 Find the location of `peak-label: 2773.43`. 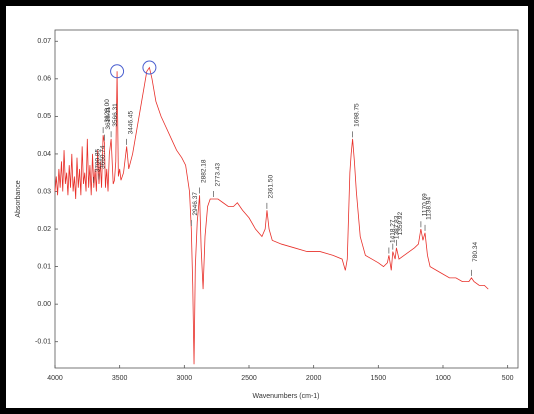

peak-label: 2773.43 is located at coordinates (217, 175).